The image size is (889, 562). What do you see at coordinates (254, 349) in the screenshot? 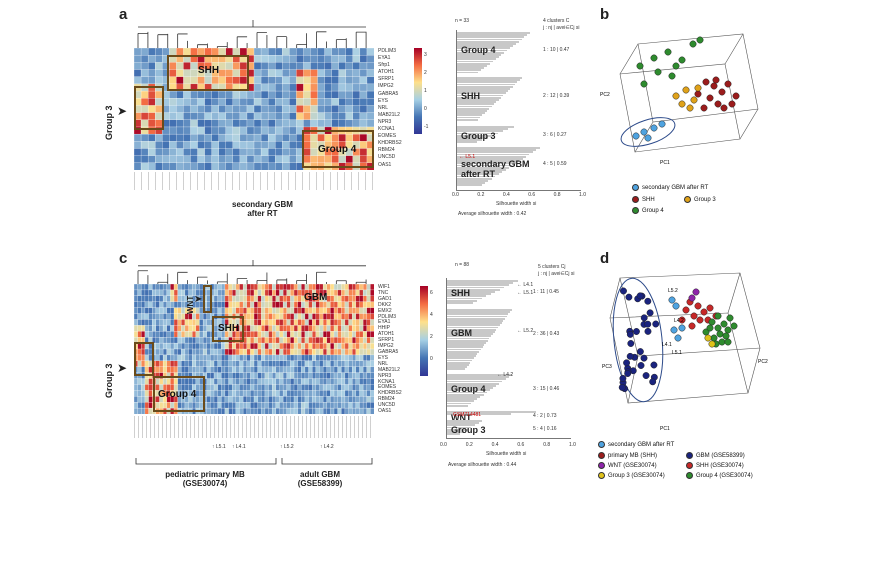
I see `panel-c-heatmap` at bounding box center [254, 349].